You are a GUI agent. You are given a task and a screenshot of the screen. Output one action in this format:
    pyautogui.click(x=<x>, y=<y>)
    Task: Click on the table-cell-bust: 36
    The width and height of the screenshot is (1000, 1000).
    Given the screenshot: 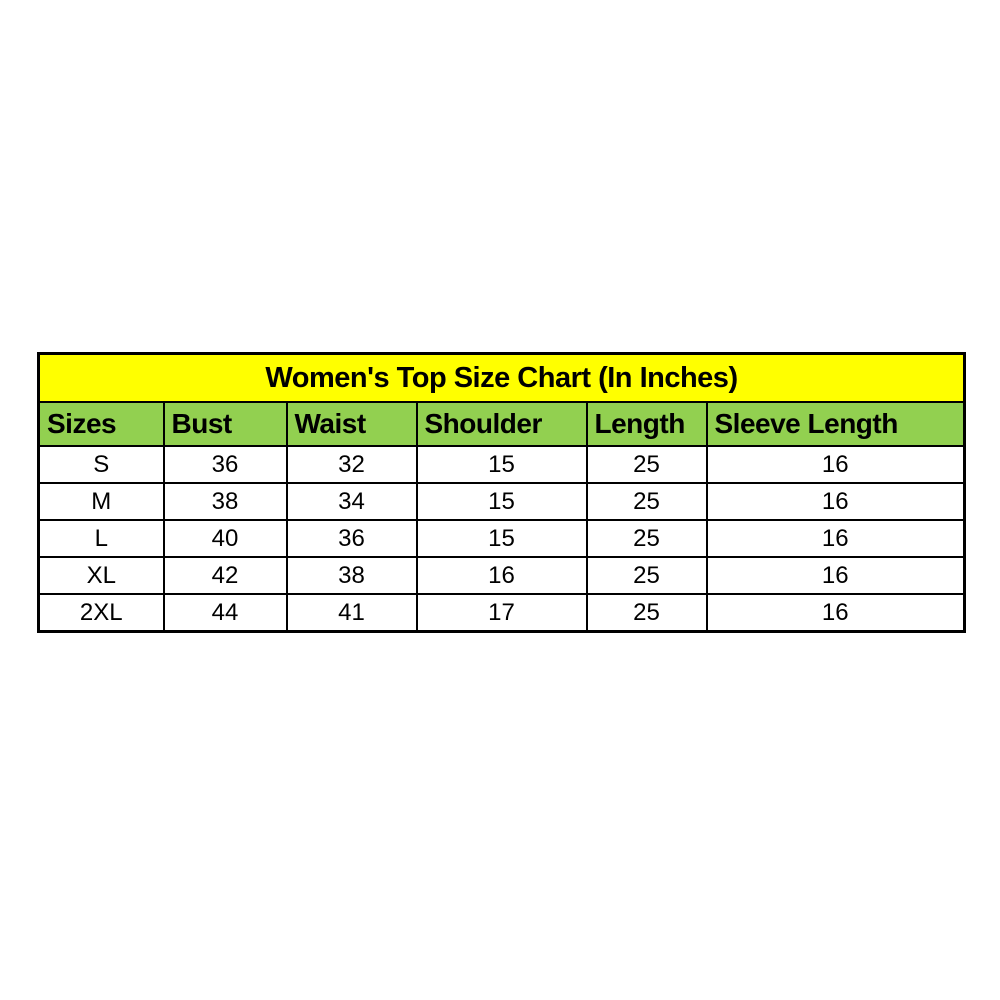 What is the action you would take?
    pyautogui.click(x=225, y=464)
    